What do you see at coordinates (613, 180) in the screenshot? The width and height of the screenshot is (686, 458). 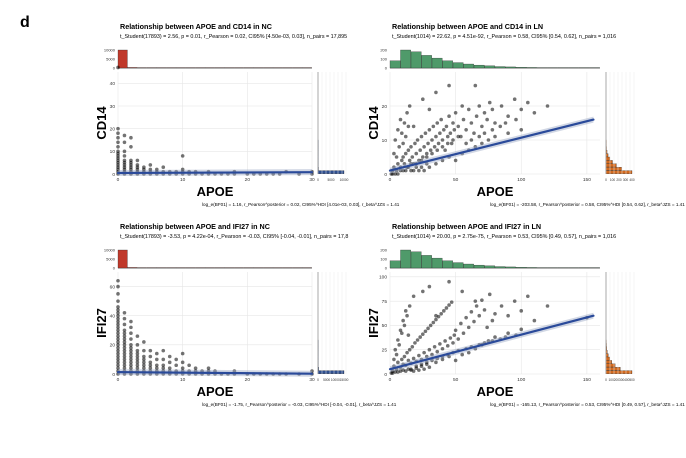 I see `side-hist-tick-label: 100` at bounding box center [613, 180].